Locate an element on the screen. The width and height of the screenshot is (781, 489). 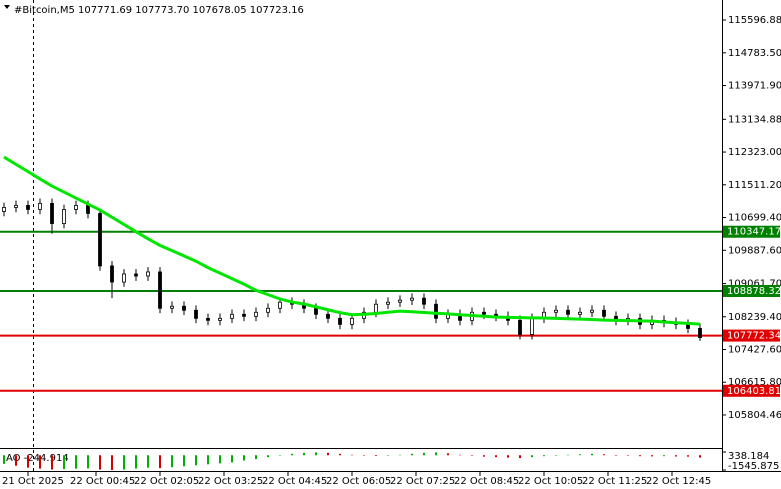
y-tick-label: 113971.90 is located at coordinates (754, 86).